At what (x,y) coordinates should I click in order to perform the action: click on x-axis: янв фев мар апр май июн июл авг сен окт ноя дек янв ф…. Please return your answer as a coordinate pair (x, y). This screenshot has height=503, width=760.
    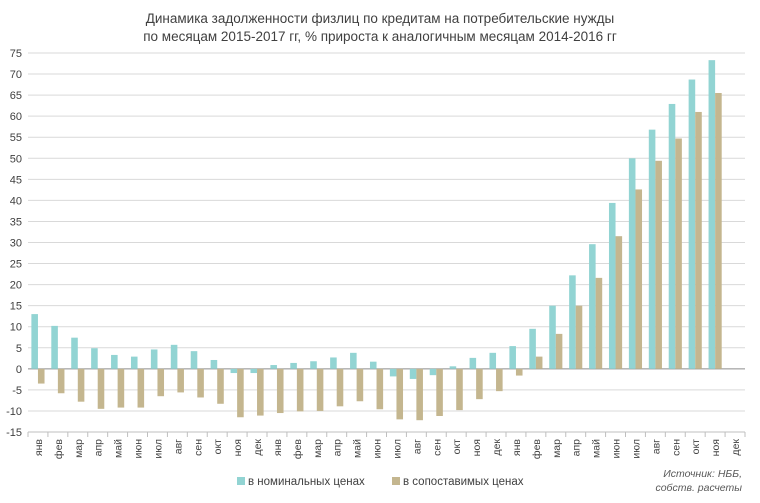
    Looking at the image, I should click on (386, 445).